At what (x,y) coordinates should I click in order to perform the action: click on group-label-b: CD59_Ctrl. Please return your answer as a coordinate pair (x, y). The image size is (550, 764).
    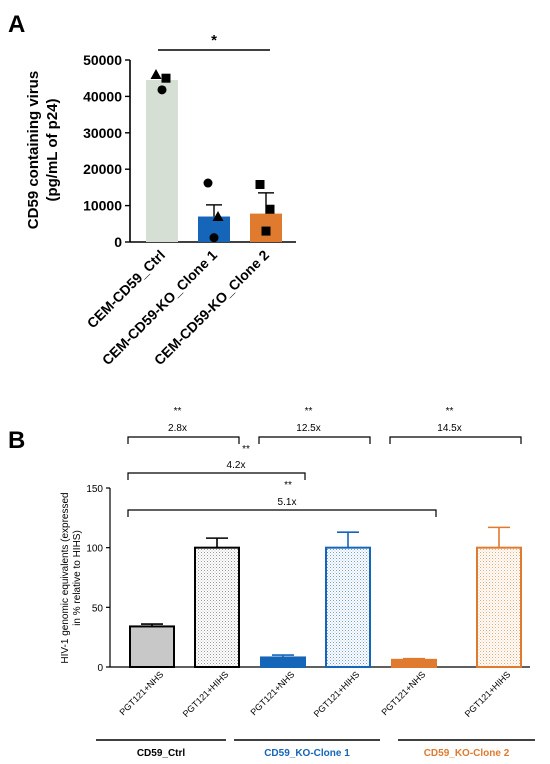
    Looking at the image, I should click on (161, 753).